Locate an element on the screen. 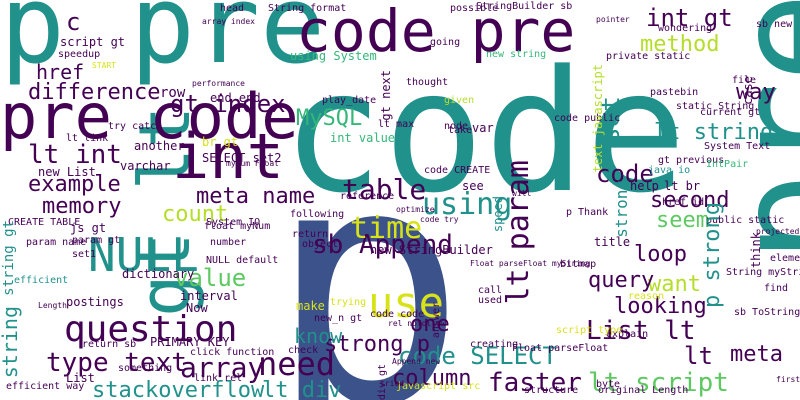  cloud-word: use is located at coordinates (406, 302).